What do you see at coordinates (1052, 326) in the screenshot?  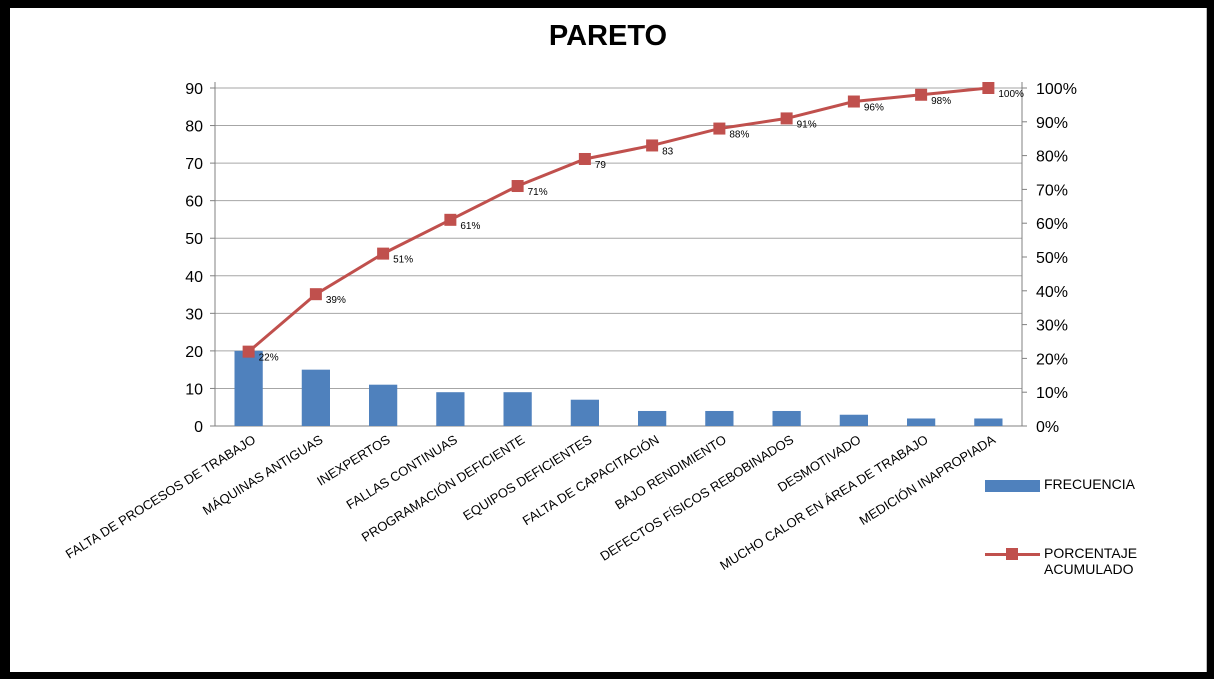 I see `y-right-tick-label: 30%` at bounding box center [1052, 326].